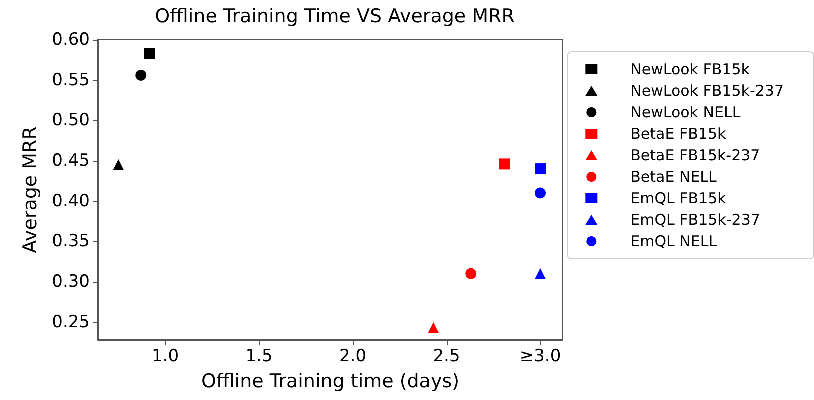 The height and width of the screenshot is (400, 814). What do you see at coordinates (71, 322) in the screenshot?
I see `y-tick-label: 0.25` at bounding box center [71, 322].